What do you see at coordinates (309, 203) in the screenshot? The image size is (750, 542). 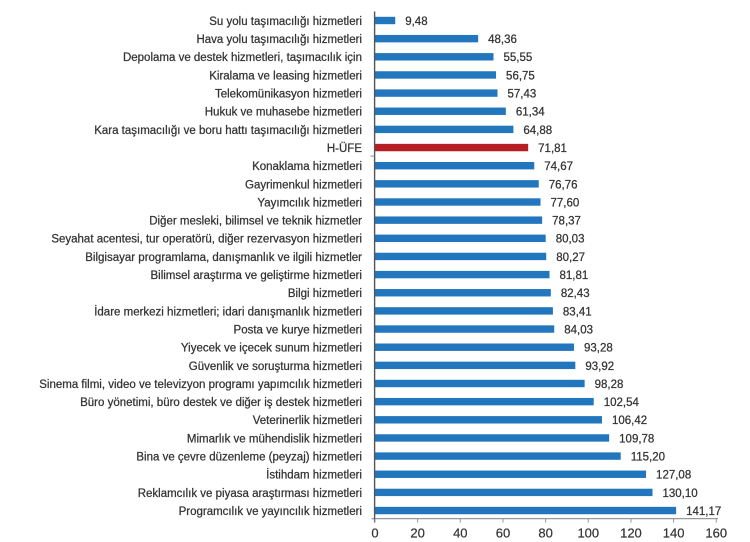 I see `svg-text: Yayımcılık hizmetleri` at bounding box center [309, 203].